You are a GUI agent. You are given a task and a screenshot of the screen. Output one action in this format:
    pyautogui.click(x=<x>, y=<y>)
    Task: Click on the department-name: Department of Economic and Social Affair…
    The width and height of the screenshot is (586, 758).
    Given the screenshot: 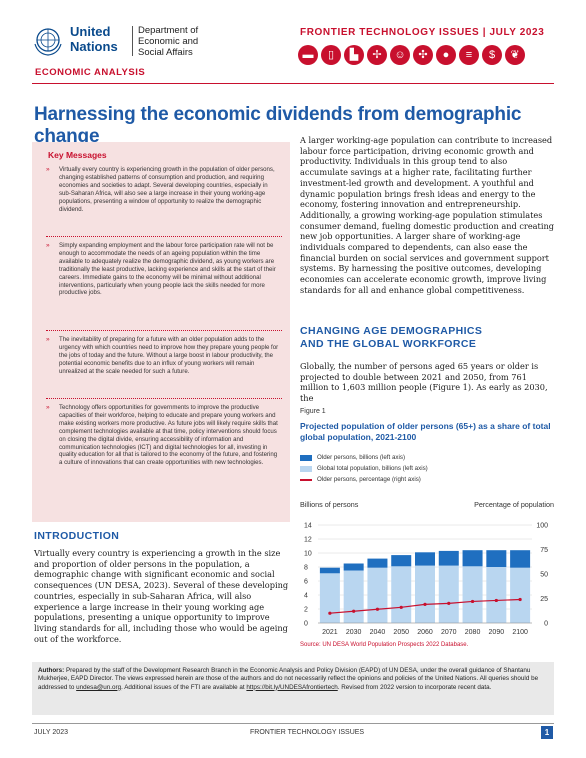 What is the action you would take?
    pyautogui.click(x=168, y=41)
    